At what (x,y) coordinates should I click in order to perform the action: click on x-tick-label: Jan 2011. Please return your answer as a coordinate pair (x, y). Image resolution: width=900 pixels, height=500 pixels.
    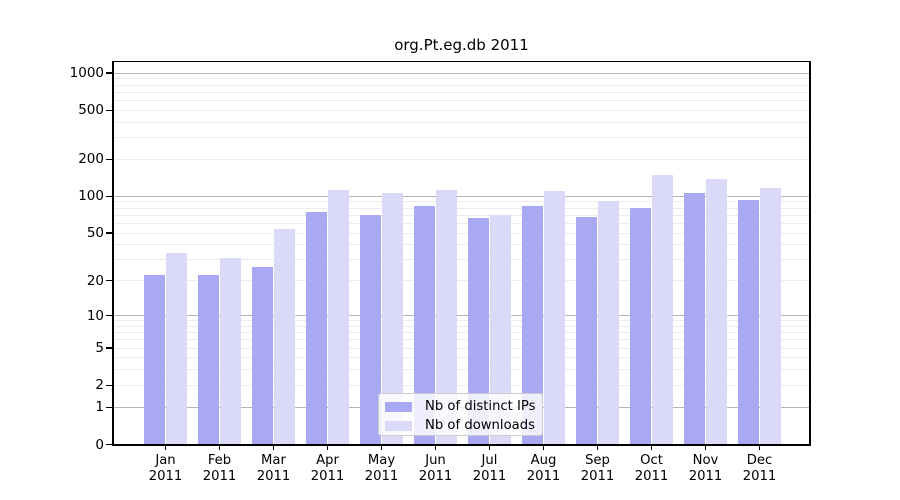
    Looking at the image, I should click on (166, 468).